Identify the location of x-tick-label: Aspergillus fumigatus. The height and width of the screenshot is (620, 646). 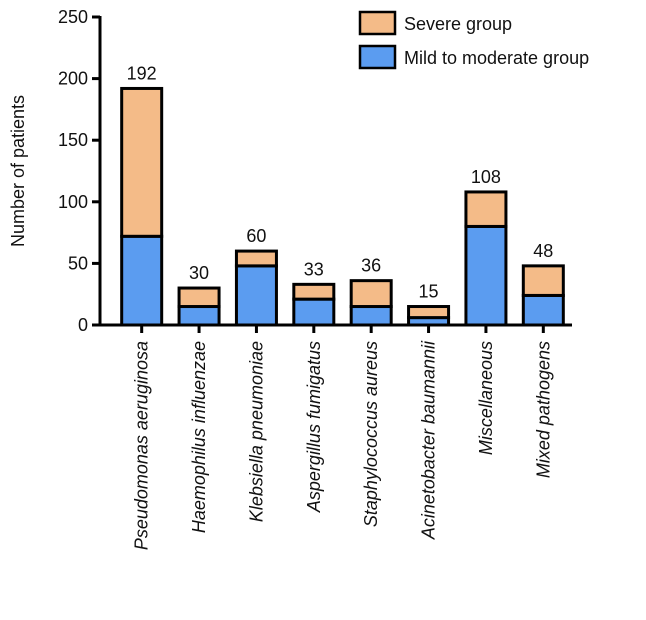
(314, 427).